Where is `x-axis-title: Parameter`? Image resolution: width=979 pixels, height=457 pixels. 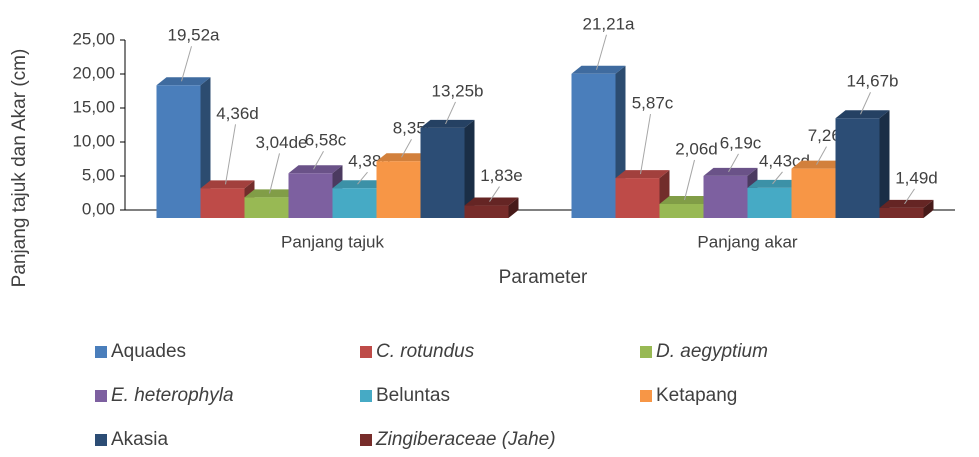
x-axis-title: Parameter is located at coordinates (543, 277).